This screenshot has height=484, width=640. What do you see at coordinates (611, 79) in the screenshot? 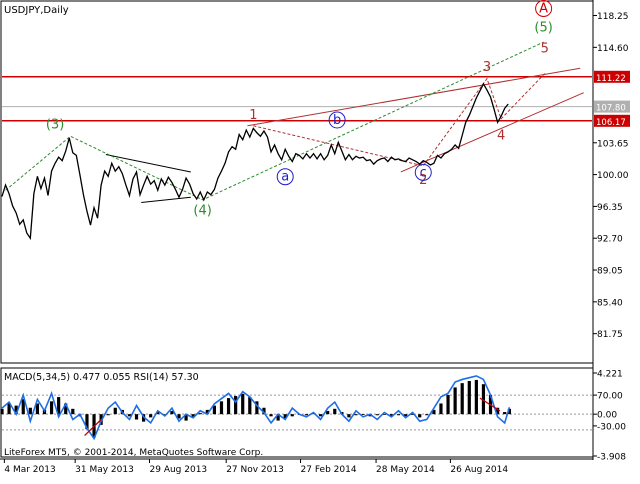
I see `level-badge-label-0: 111.22` at bounding box center [611, 79].